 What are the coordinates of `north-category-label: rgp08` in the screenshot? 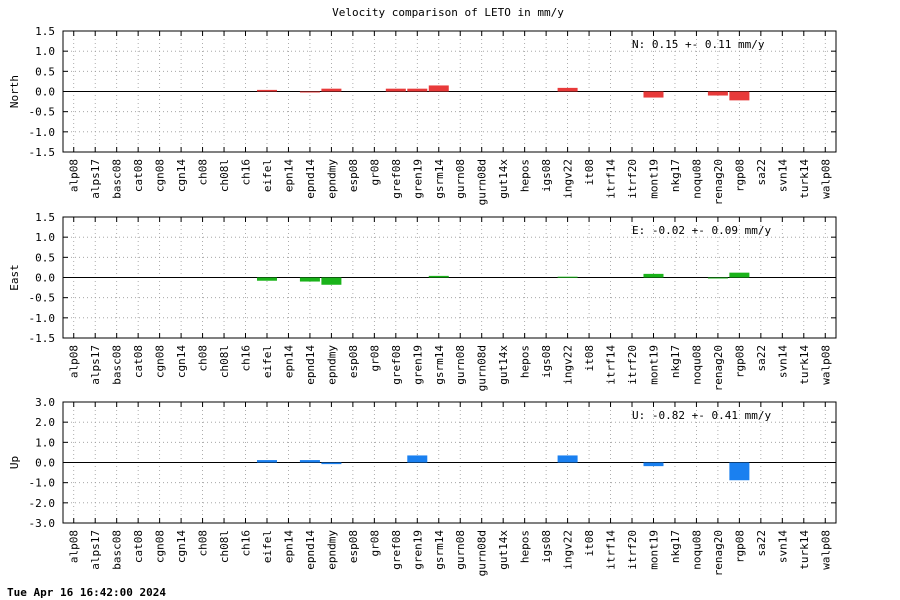 It's located at (739, 175).